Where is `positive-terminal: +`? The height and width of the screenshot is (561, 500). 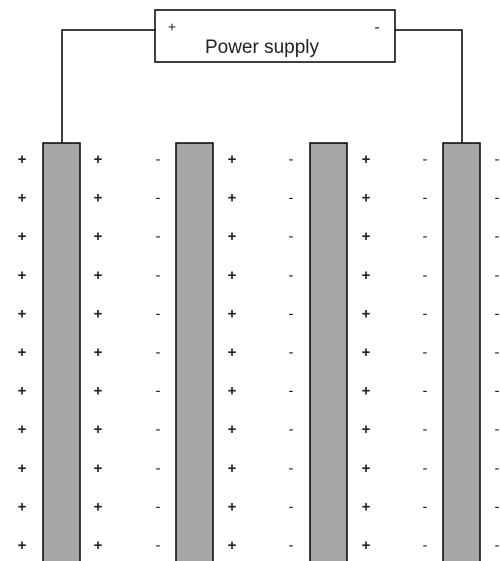 positive-terminal: + is located at coordinates (172, 27).